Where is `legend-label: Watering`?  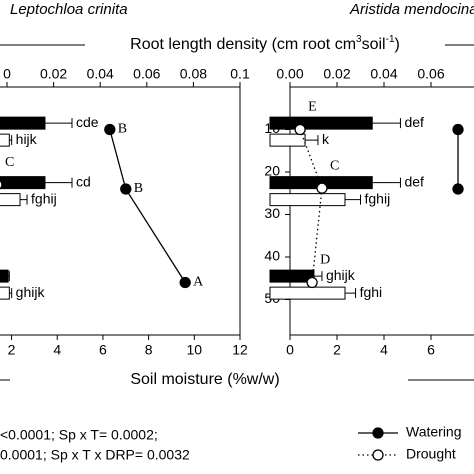 legend-label: Watering is located at coordinates (434, 432).